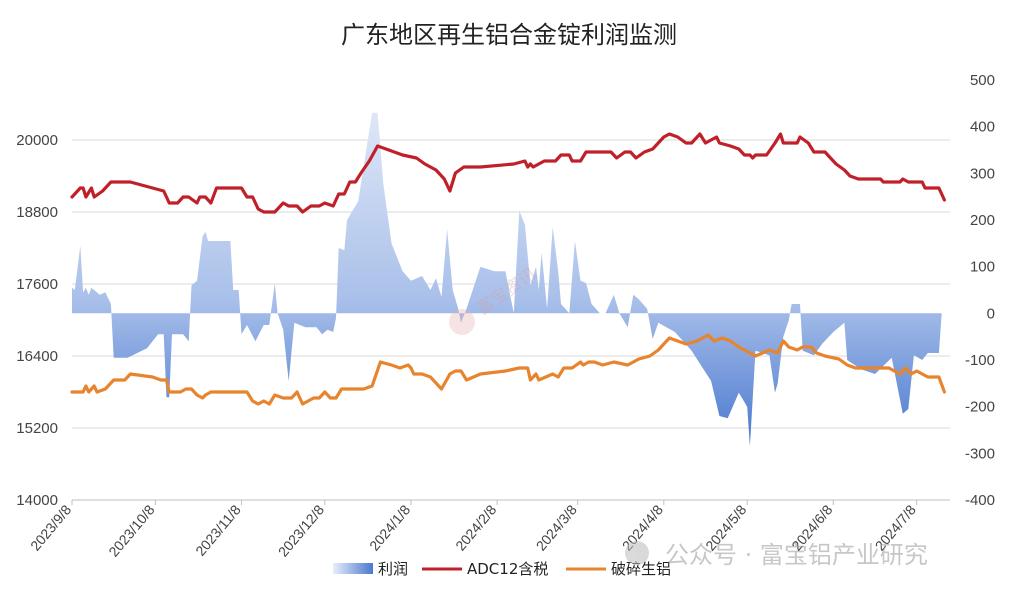 This screenshot has width=1019, height=598. Describe the element at coordinates (556, 527) in the screenshot. I see `x-tick-label: 2024/3/8` at that location.